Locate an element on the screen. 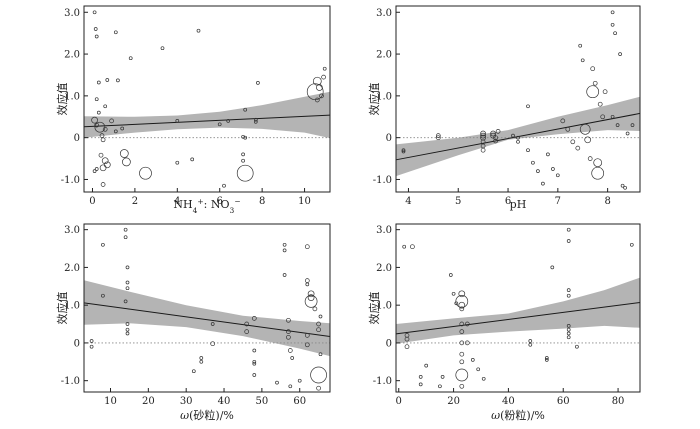 This screenshot has height=429, width=700. x-tick-label: 50 is located at coordinates (262, 401).